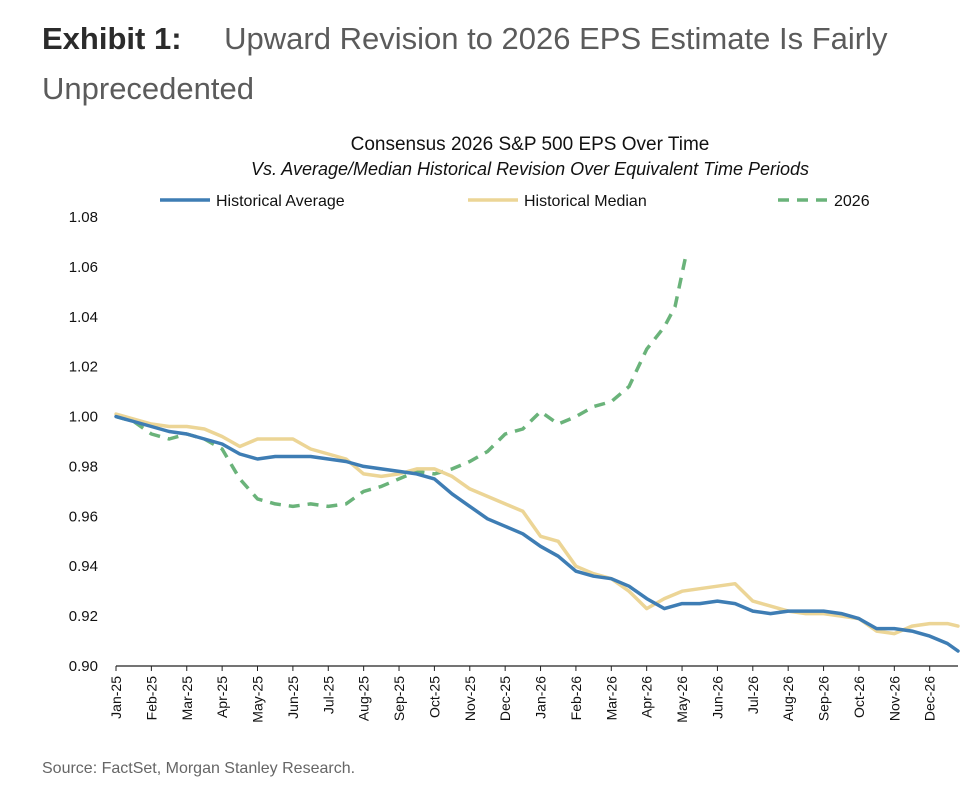 This screenshot has height=806, width=980. What do you see at coordinates (187, 698) in the screenshot?
I see `x-tick-label: Mar-25` at bounding box center [187, 698].